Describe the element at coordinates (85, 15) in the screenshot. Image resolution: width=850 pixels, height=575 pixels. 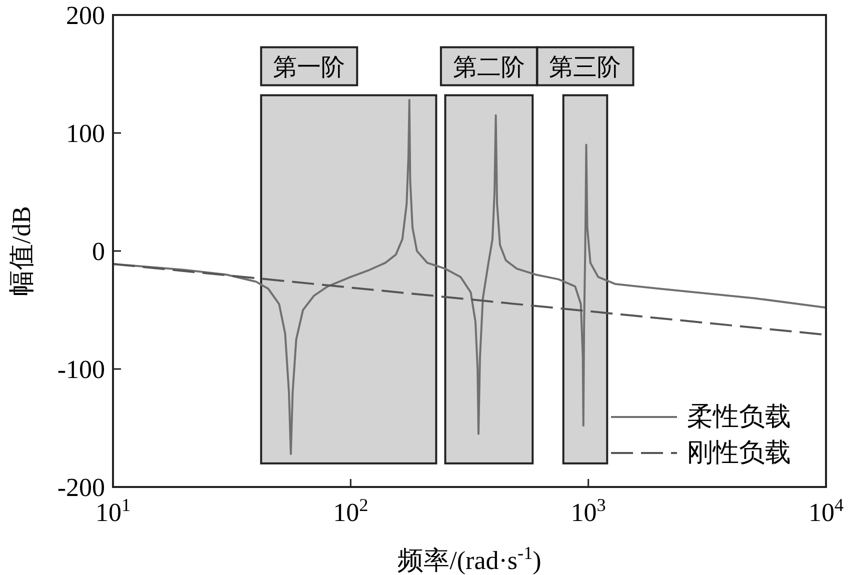
I see `y-tick-label: 200` at that location.